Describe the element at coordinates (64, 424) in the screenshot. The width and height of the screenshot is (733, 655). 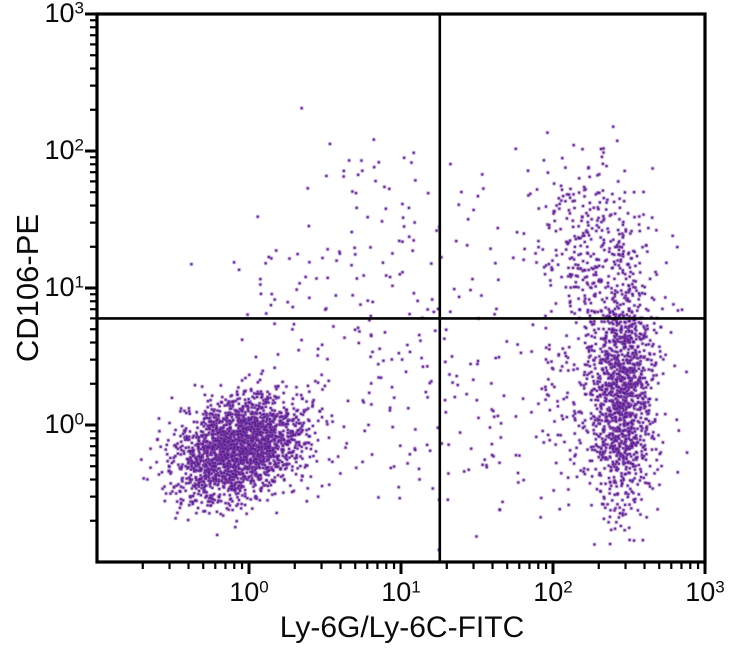
I see `y-tick-label-10e0: 100` at that location.